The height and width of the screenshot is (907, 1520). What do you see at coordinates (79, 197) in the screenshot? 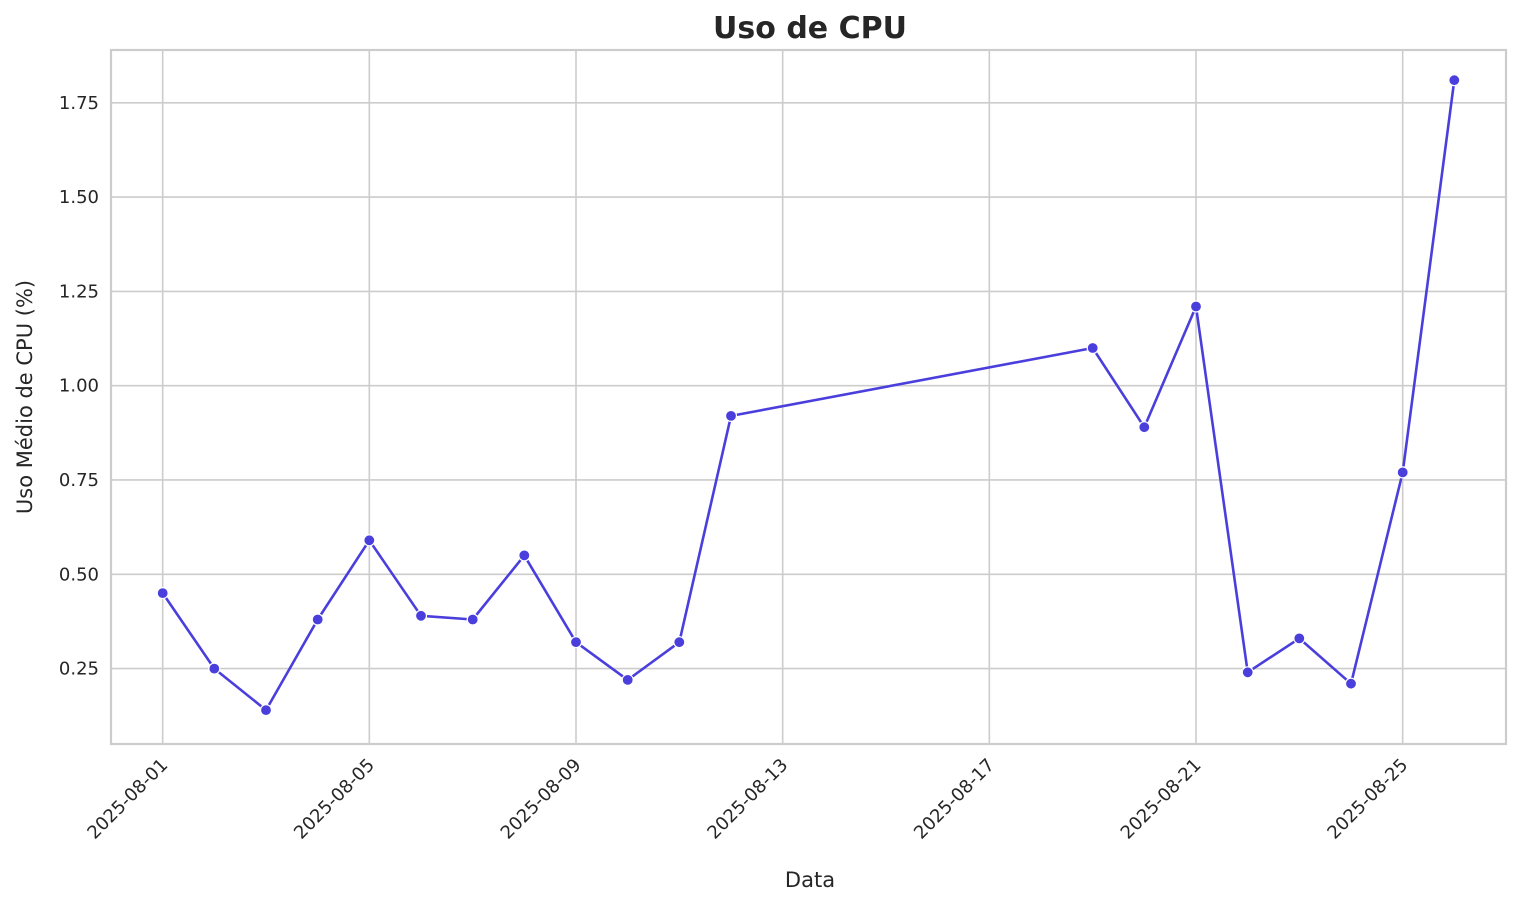
I see `y-tick-label: 1.50` at bounding box center [79, 197].